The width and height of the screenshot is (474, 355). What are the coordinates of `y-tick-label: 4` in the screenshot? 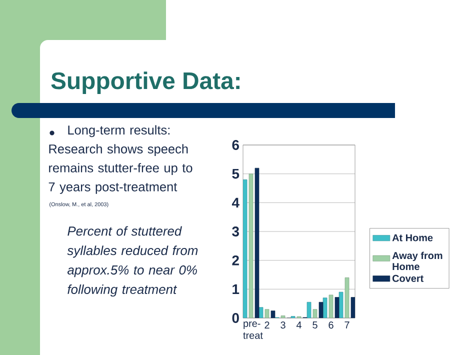 It's located at (236, 203).